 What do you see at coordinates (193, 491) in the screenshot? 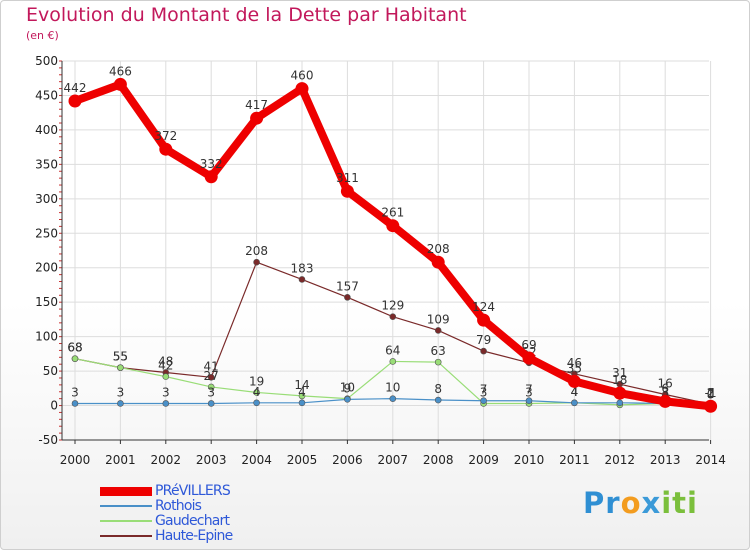
I see `legend-label: PRéVILLERS` at bounding box center [193, 491].